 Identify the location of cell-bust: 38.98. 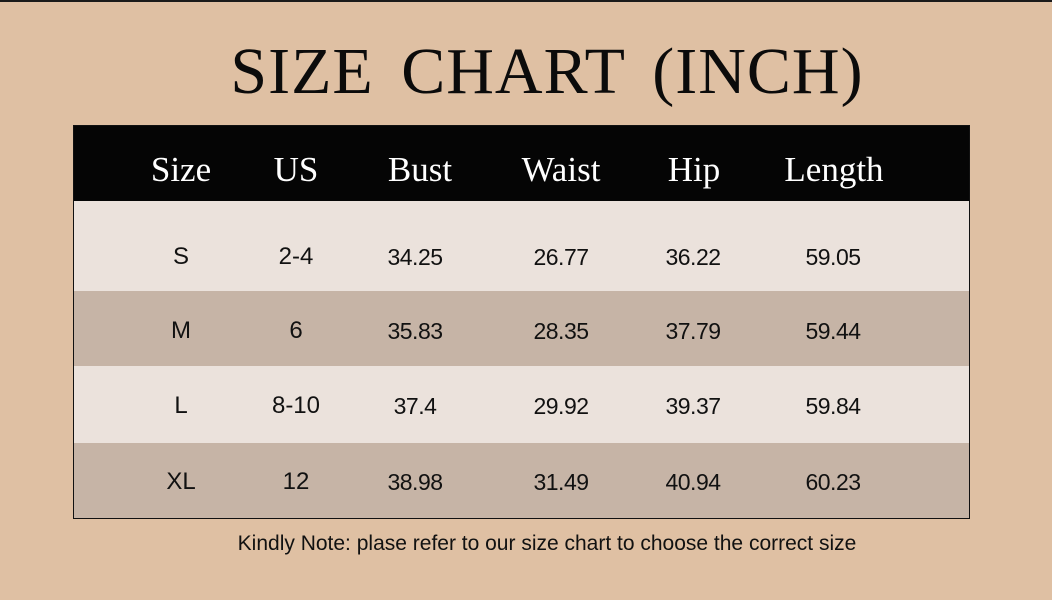
(415, 482).